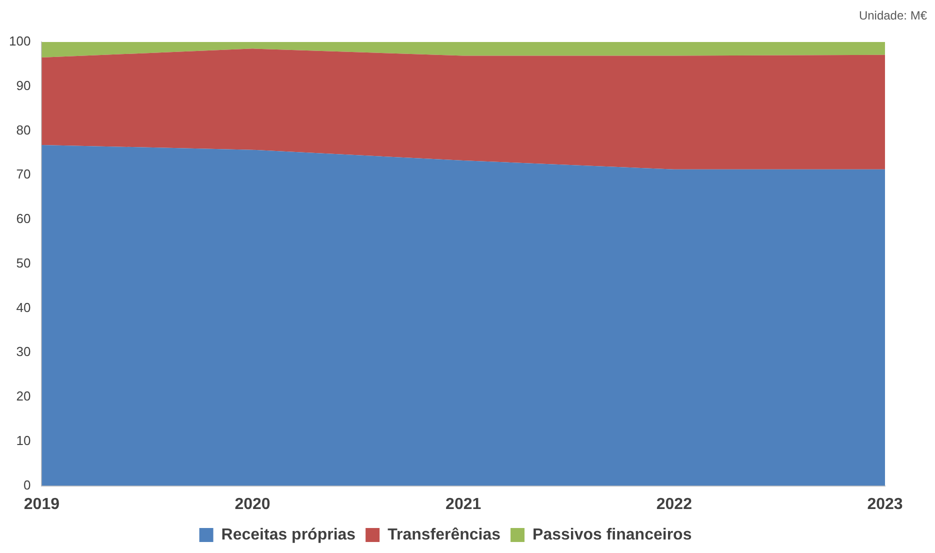 The height and width of the screenshot is (553, 935). What do you see at coordinates (27, 484) in the screenshot?
I see `y-tick-label: 0` at bounding box center [27, 484].